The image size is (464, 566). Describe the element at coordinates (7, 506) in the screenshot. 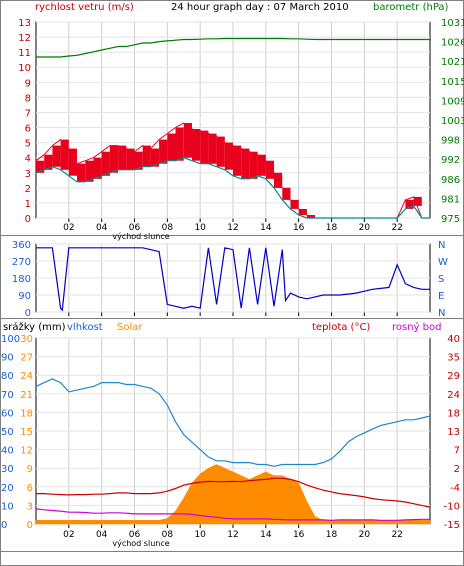

I see `humidity-ytick-label: 10` at that location.